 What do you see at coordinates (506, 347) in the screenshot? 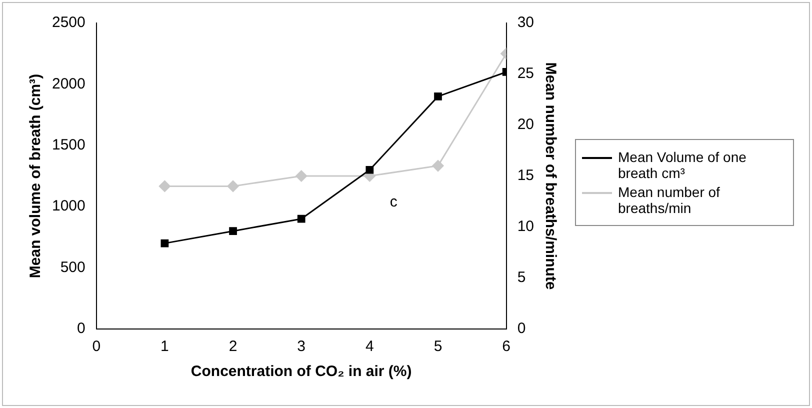
I see `x-tick-label: 6` at bounding box center [506, 347].